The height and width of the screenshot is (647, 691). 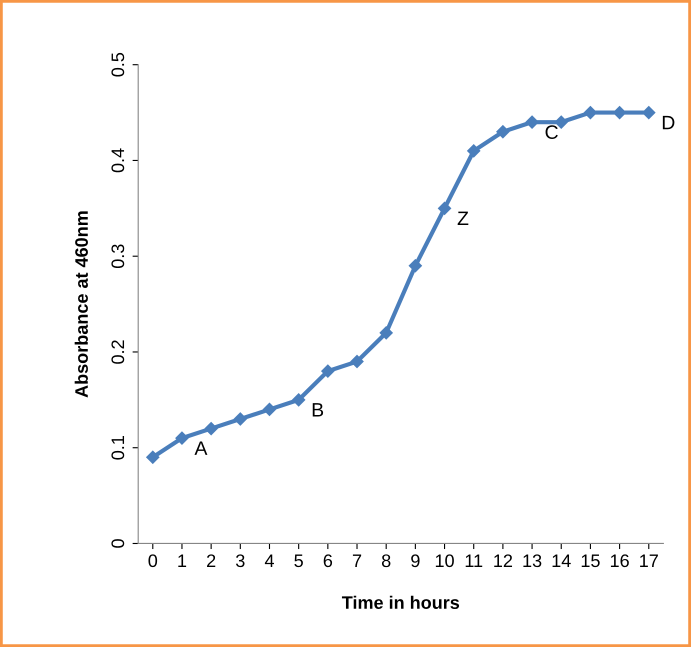 What do you see at coordinates (328, 561) in the screenshot?
I see `x-tick-label: 6` at bounding box center [328, 561].